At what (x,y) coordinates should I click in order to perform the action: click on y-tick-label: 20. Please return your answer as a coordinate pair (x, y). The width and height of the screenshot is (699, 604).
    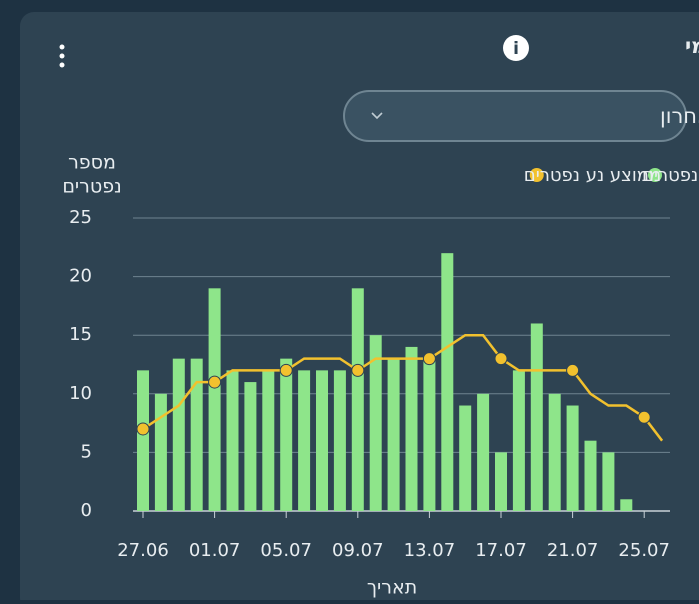
    Looking at the image, I should click on (80, 276).